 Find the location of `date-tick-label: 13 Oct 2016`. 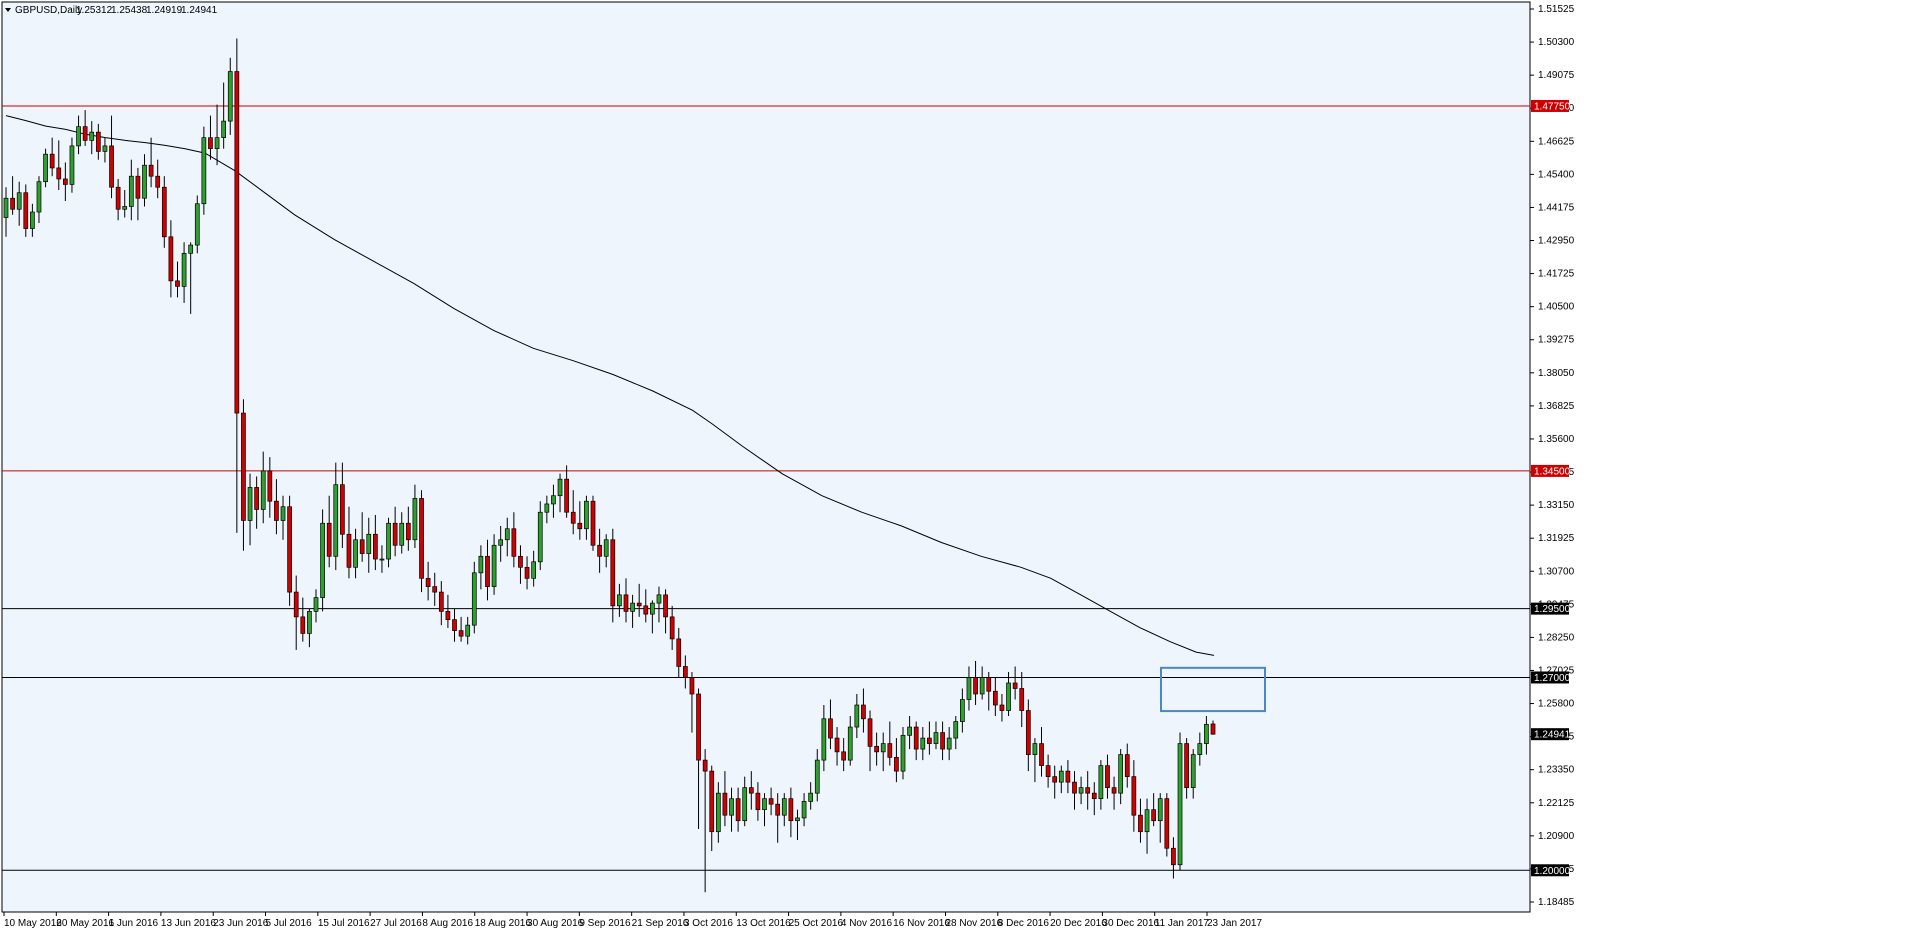

date-tick-label: 13 Oct 2016 is located at coordinates (763, 923).